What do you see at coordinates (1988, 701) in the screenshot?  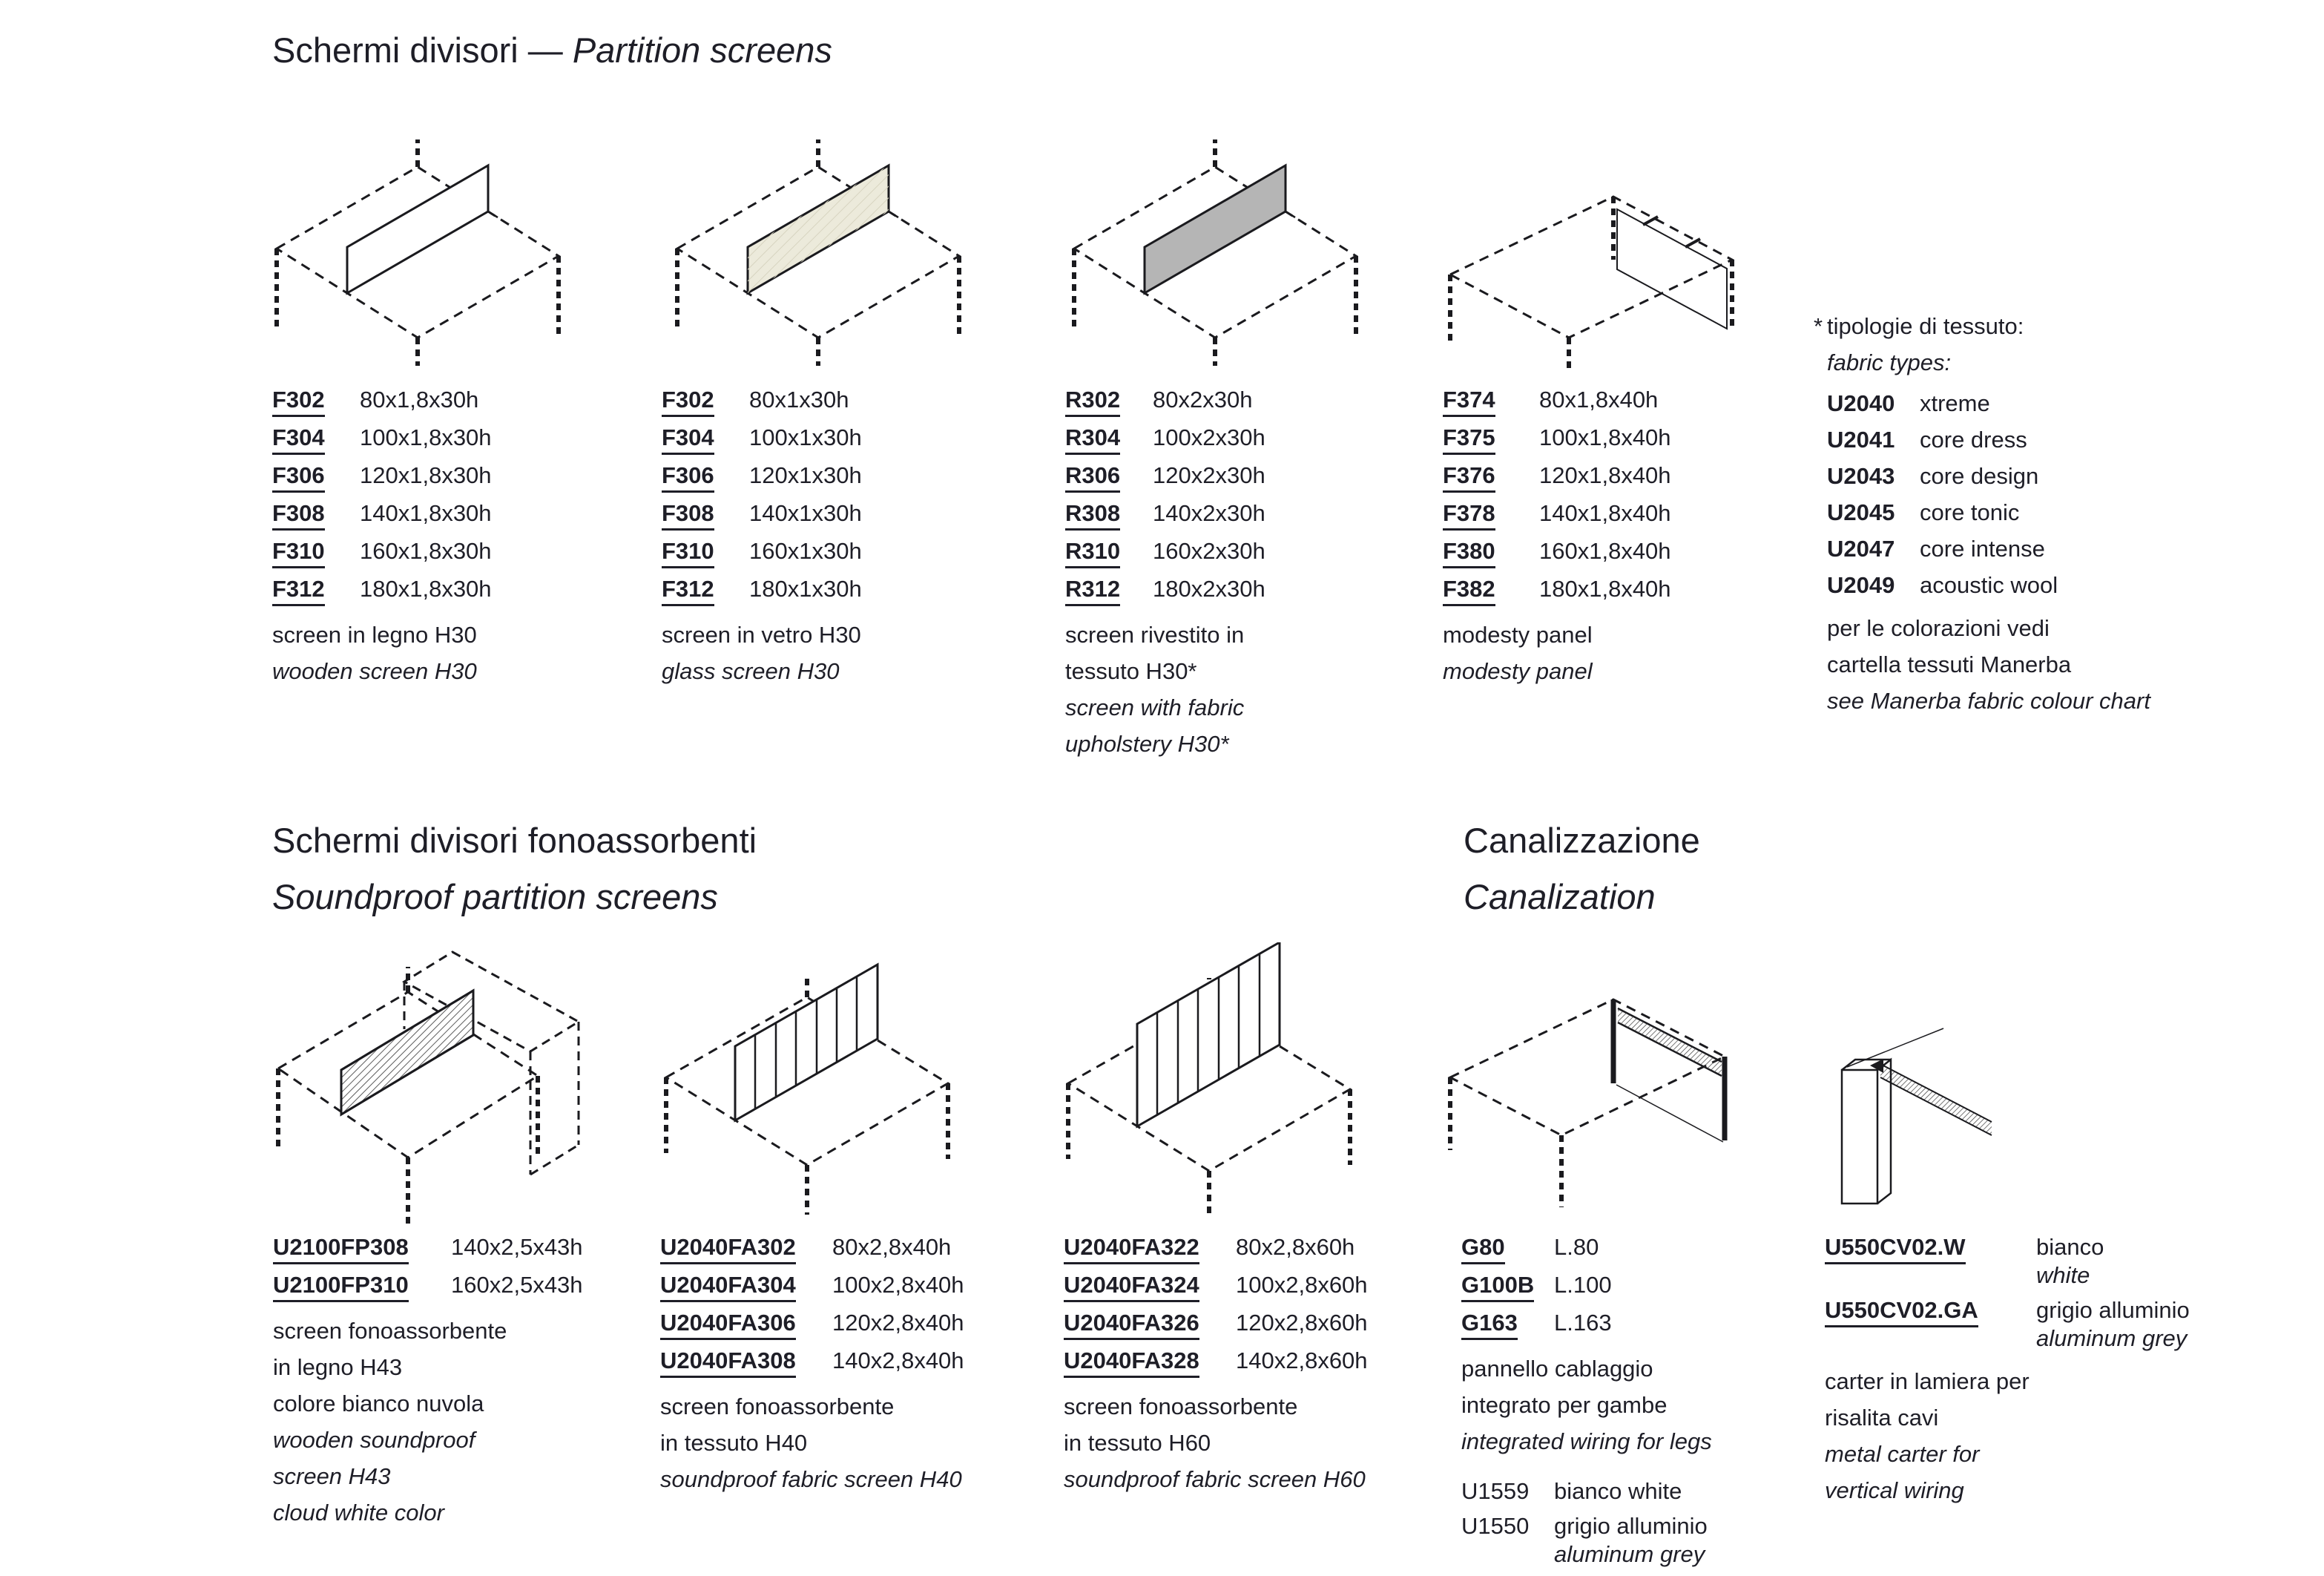 I see `fabric-footer-line-english: see Manerba fabric colour chart` at bounding box center [1988, 701].